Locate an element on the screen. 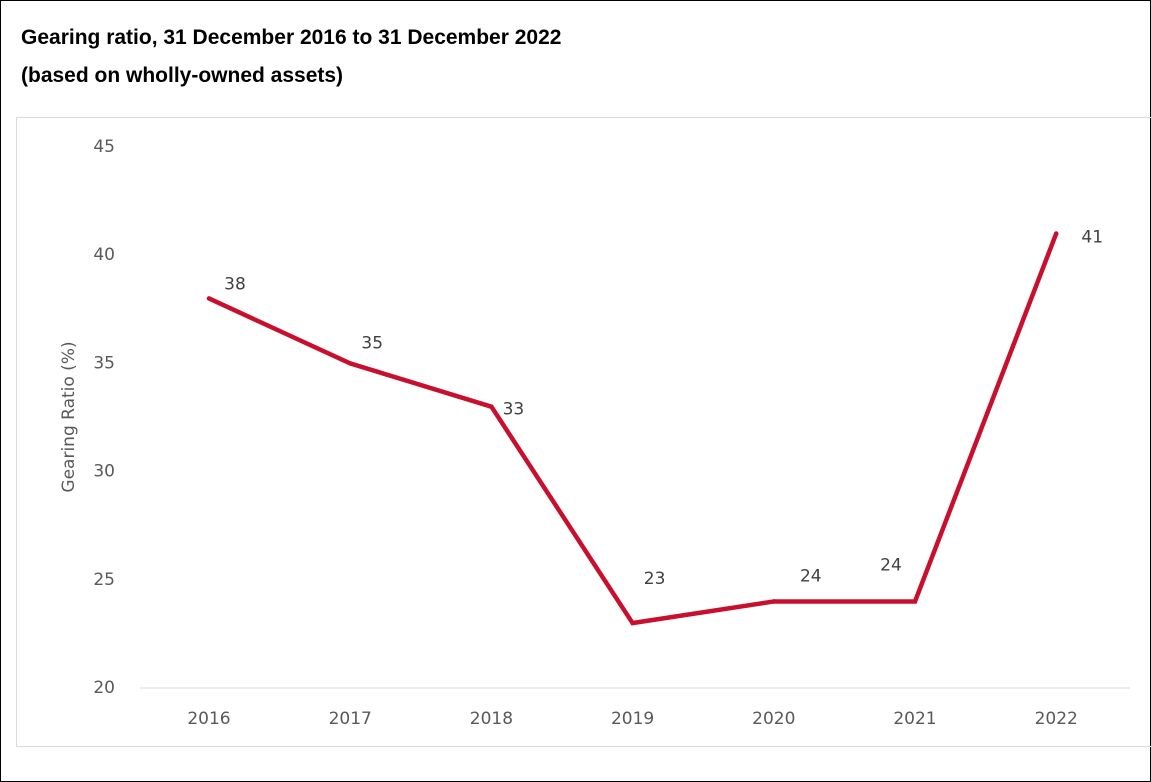  y-tick-label: 20 is located at coordinates (104, 688).